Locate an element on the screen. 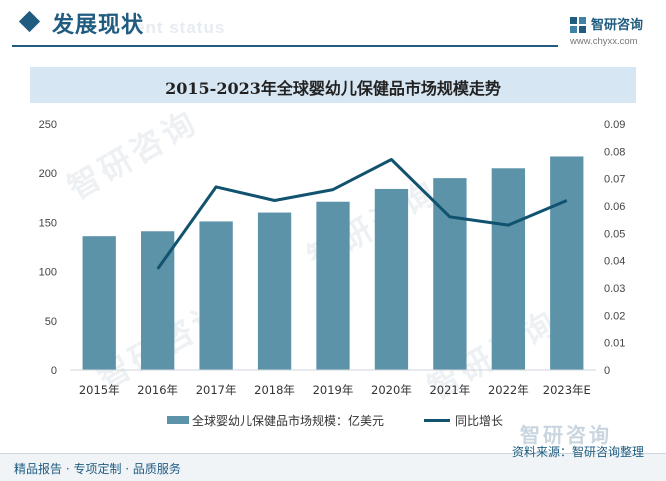  y-right-tick-label: 0.04 is located at coordinates (614, 262).